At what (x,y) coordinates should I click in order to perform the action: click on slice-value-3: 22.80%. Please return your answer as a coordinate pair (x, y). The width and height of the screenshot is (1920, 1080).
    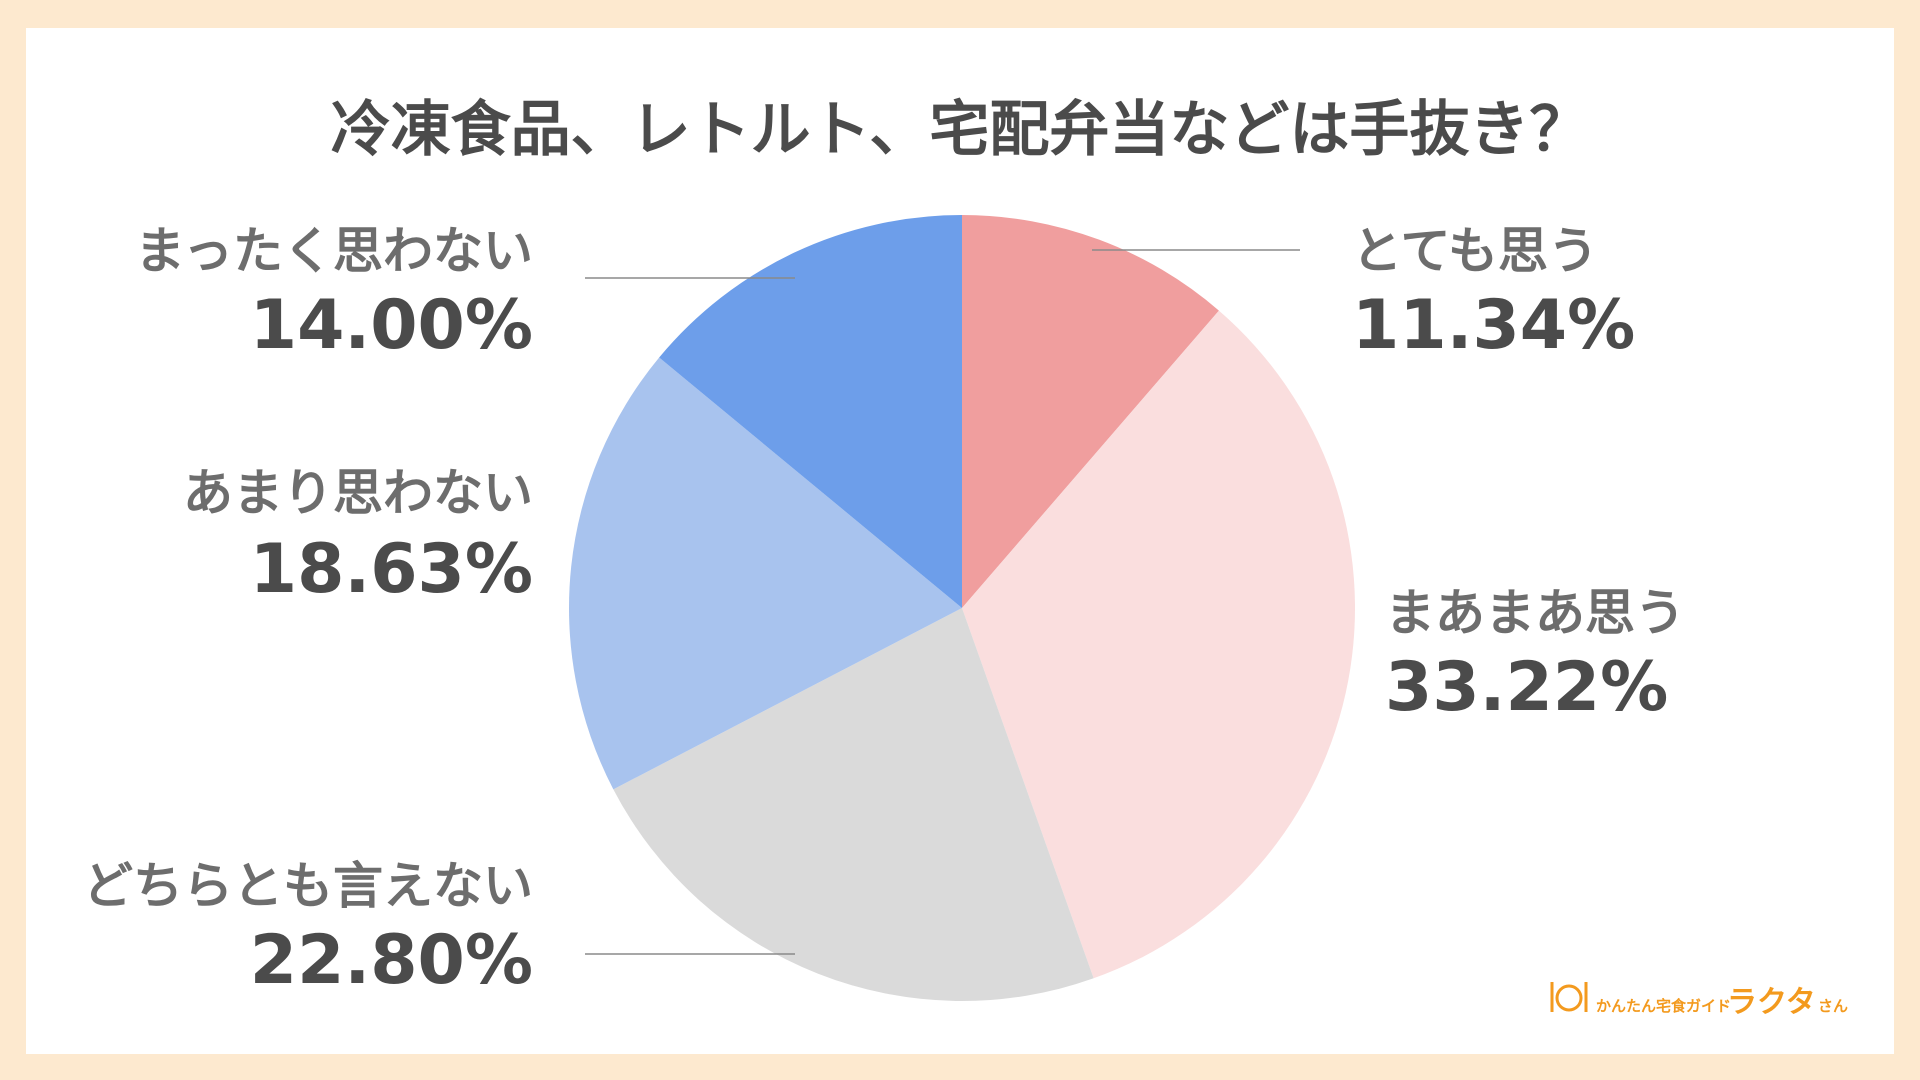
    Looking at the image, I should click on (391, 960).